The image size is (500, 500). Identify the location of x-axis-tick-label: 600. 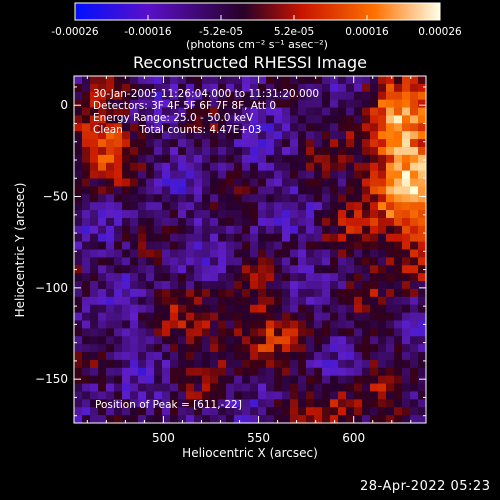
(353, 438).